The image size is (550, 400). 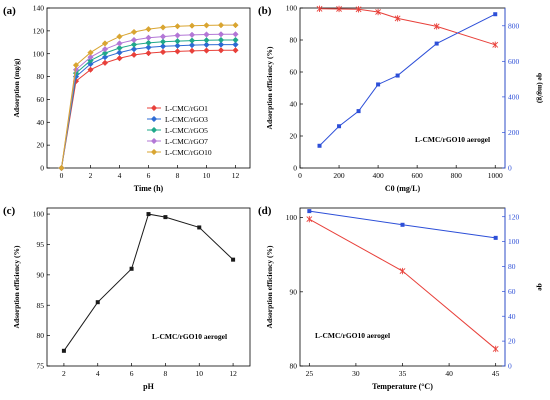 What do you see at coordinates (512, 341) in the screenshot?
I see `panel-d-rtick-label-1: 20` at bounding box center [512, 341].